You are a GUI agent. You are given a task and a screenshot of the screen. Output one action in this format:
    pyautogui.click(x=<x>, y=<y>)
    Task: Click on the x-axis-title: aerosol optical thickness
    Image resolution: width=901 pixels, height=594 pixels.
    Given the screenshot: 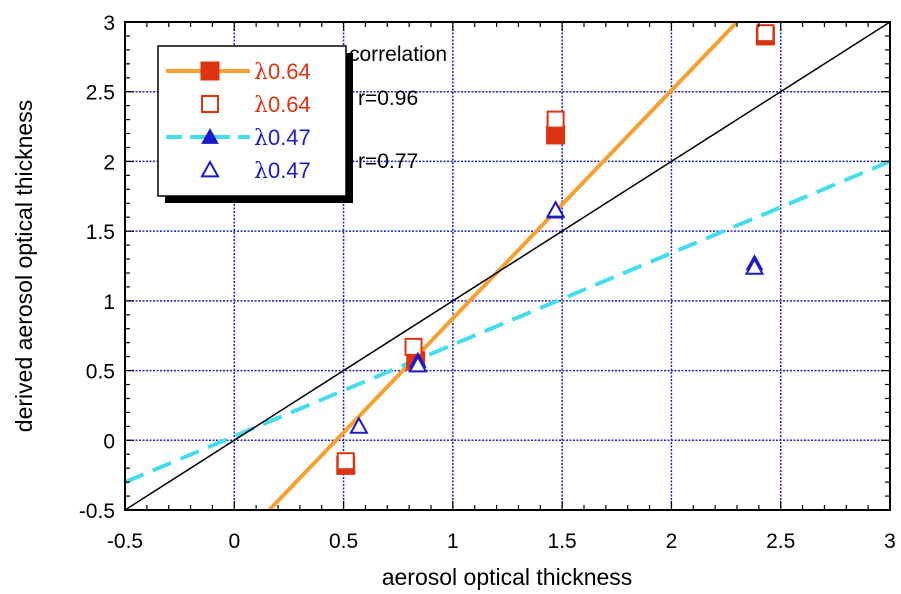 What is the action you would take?
    pyautogui.click(x=507, y=577)
    